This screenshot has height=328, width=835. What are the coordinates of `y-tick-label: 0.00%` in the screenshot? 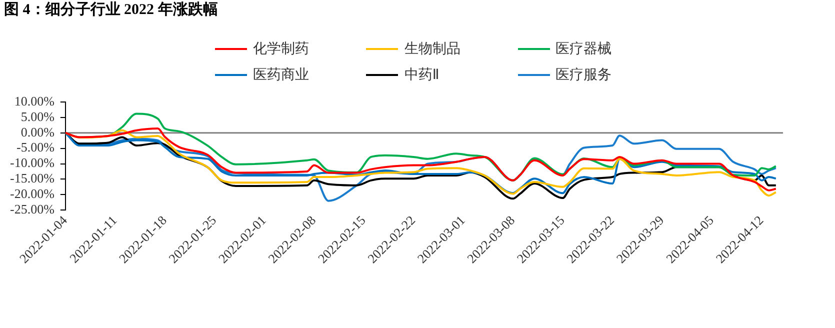 It's located at (37, 132).